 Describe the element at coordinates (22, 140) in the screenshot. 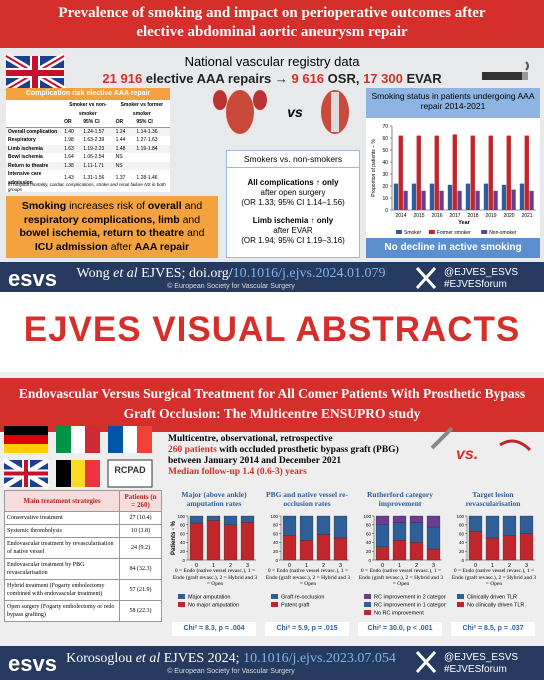

I see `table-cell: Respiratory` at that location.